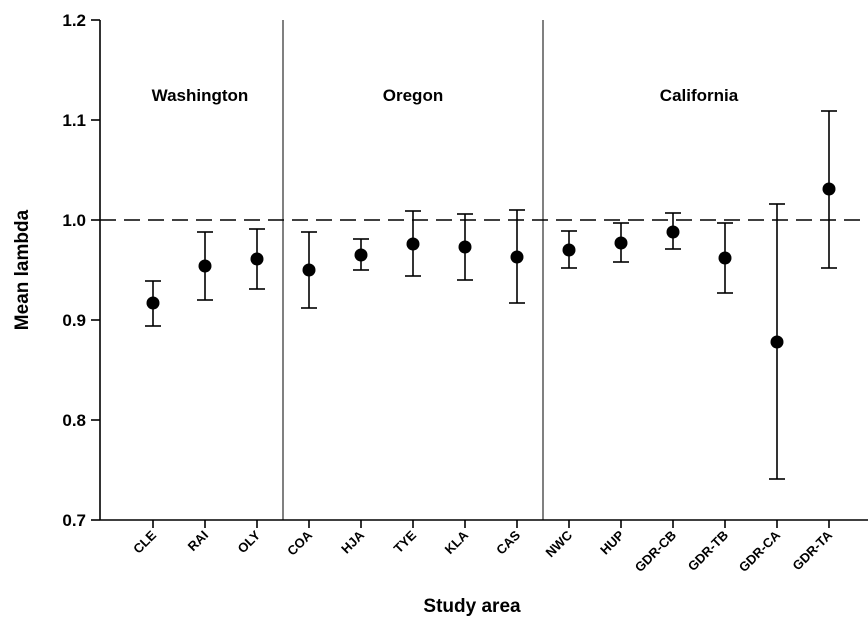  Describe the element at coordinates (655, 551) in the screenshot. I see `x-tick-label: GDR-CB` at that location.